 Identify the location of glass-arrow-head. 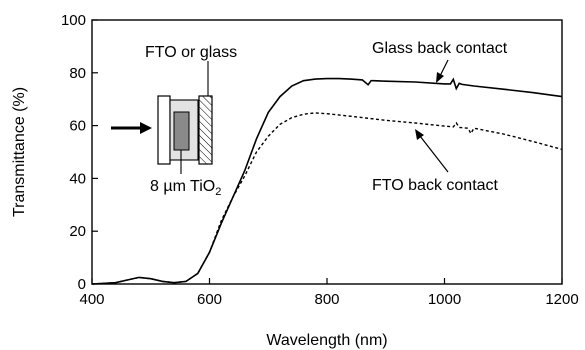
(440, 77).